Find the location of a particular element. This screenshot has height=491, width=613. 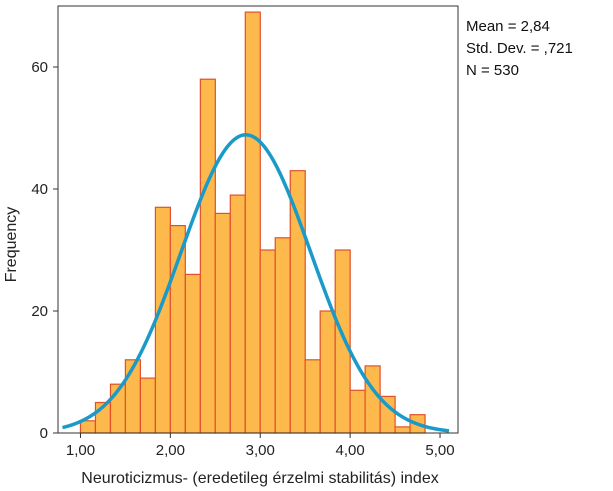

y-axis-ticks: 0 20 40 60 is located at coordinates (44, 250).